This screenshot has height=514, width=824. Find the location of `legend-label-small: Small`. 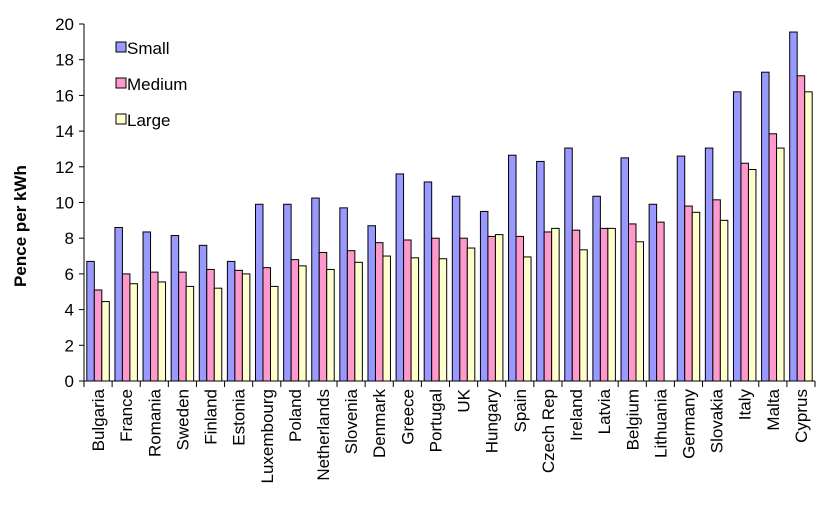

legend-label-small: Small is located at coordinates (148, 48).